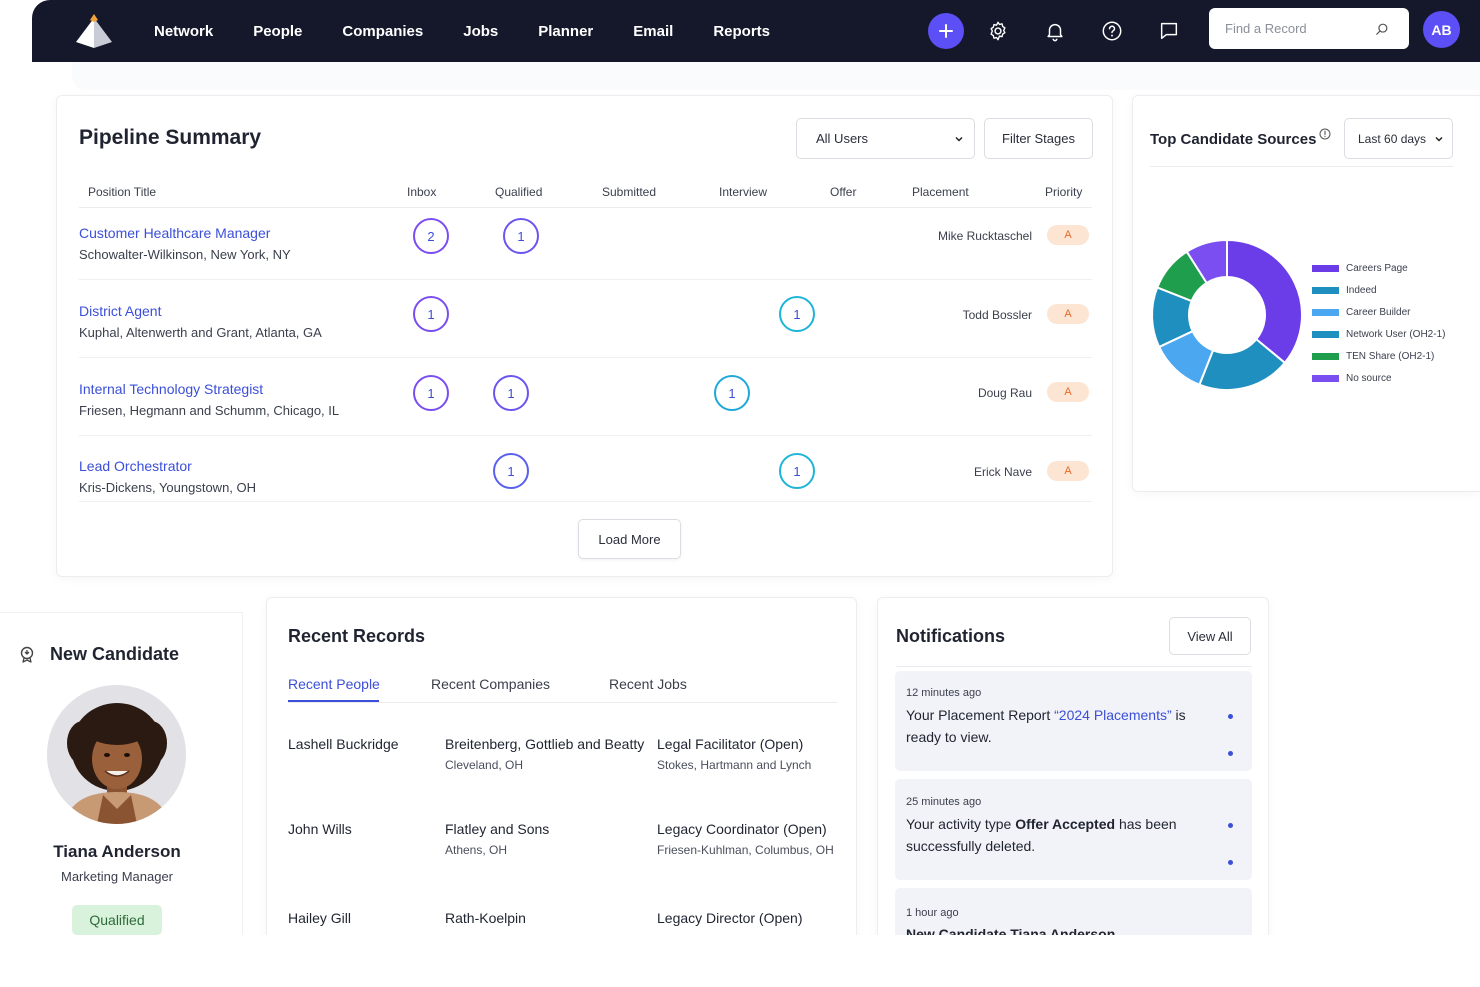 Image resolution: width=1480 pixels, height=987 pixels. What do you see at coordinates (1113, 715) in the screenshot?
I see `report-link: “2024 Placements”` at bounding box center [1113, 715].